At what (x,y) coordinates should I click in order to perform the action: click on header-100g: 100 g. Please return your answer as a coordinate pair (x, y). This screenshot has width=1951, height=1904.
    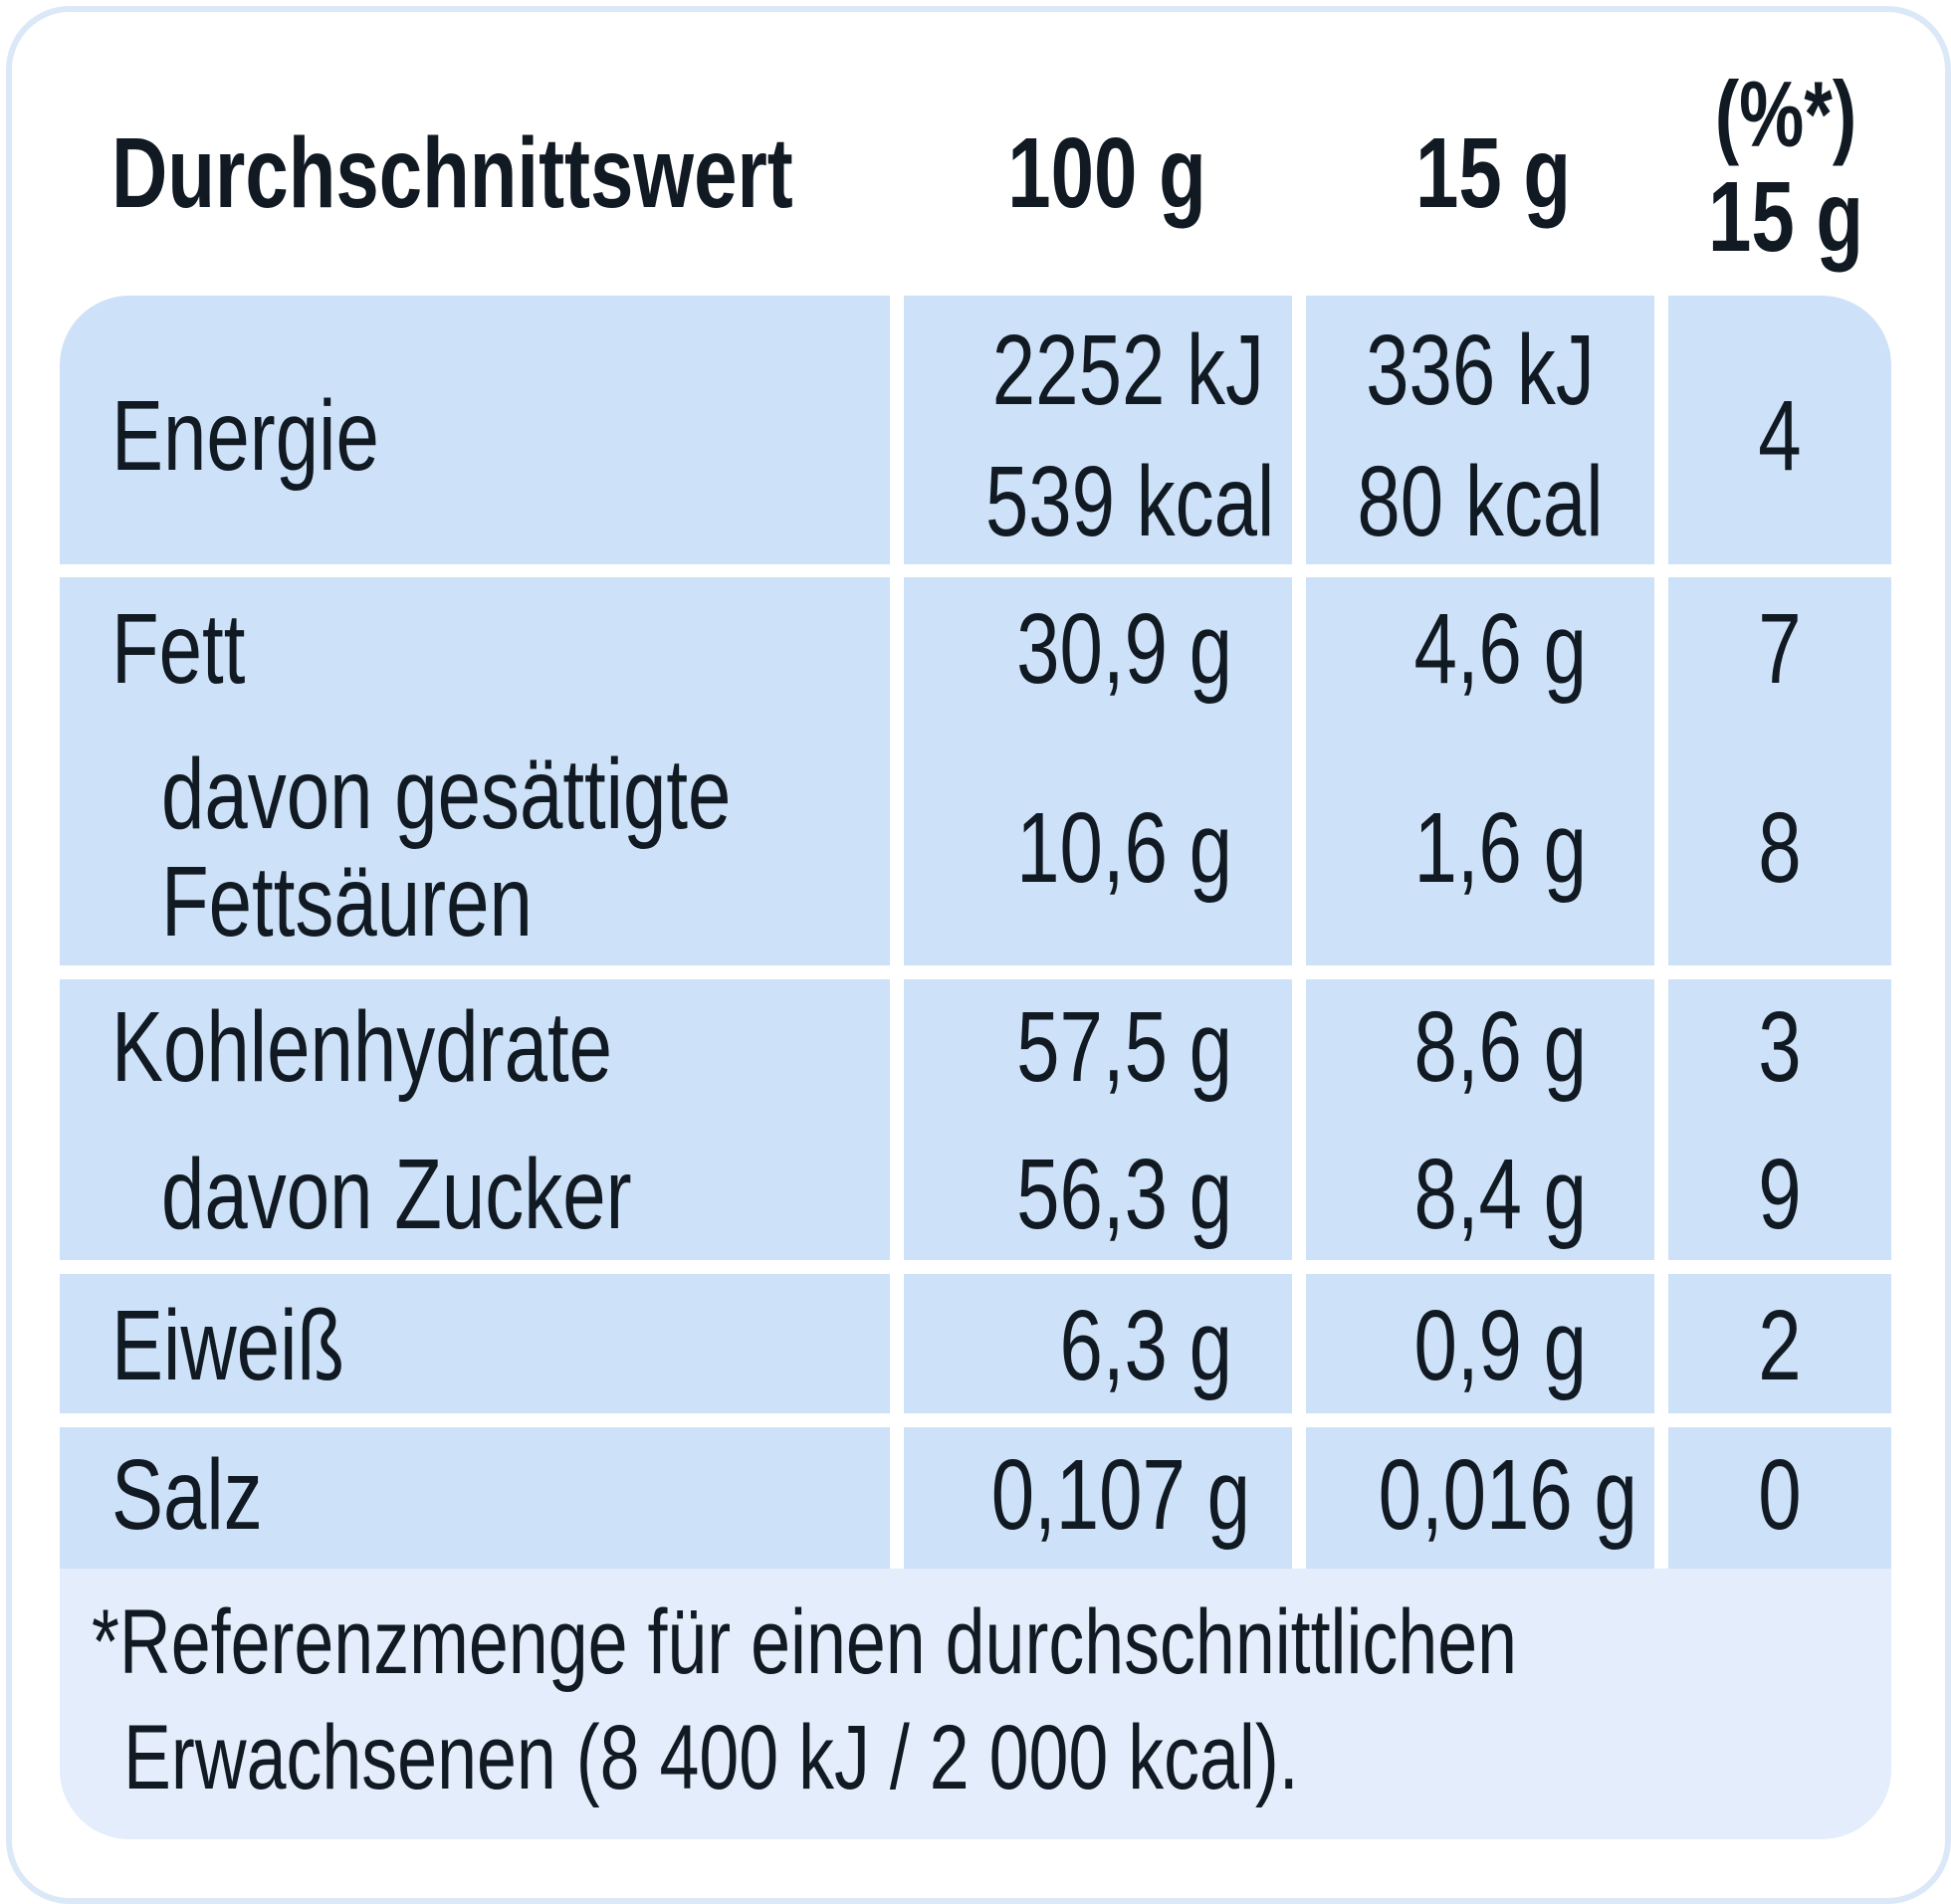
    Looking at the image, I should click on (1107, 173).